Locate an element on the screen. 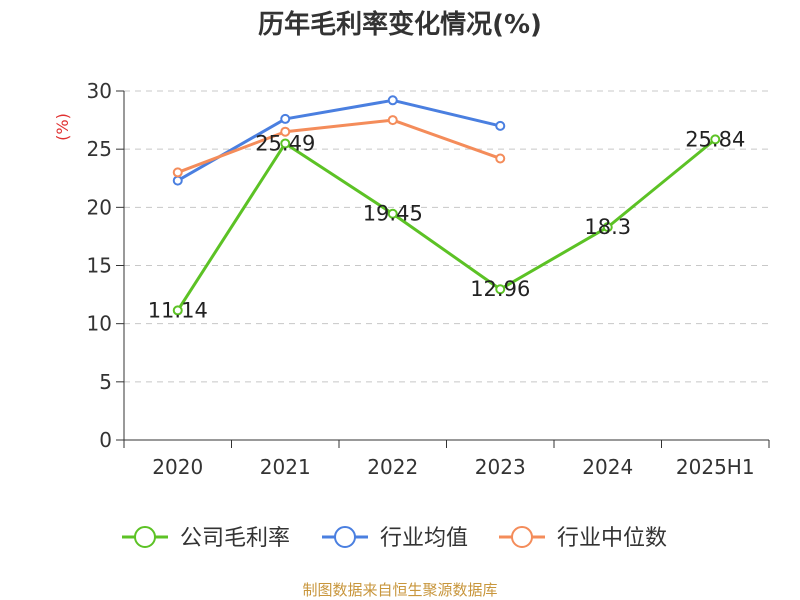 The width and height of the screenshot is (800, 600). y-tick-label: 25 is located at coordinates (99, 149).